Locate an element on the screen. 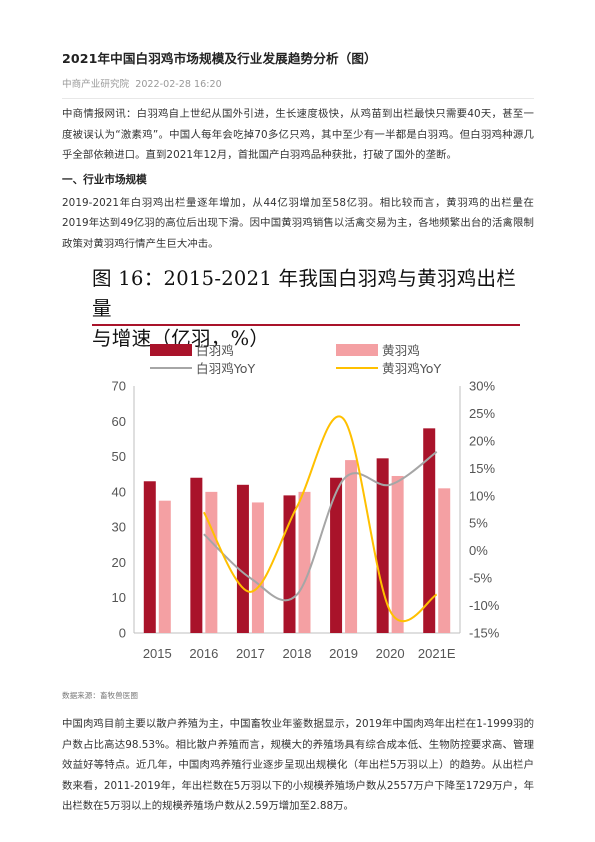 The width and height of the screenshot is (595, 842). legend-swatch-white-bar is located at coordinates (171, 349).